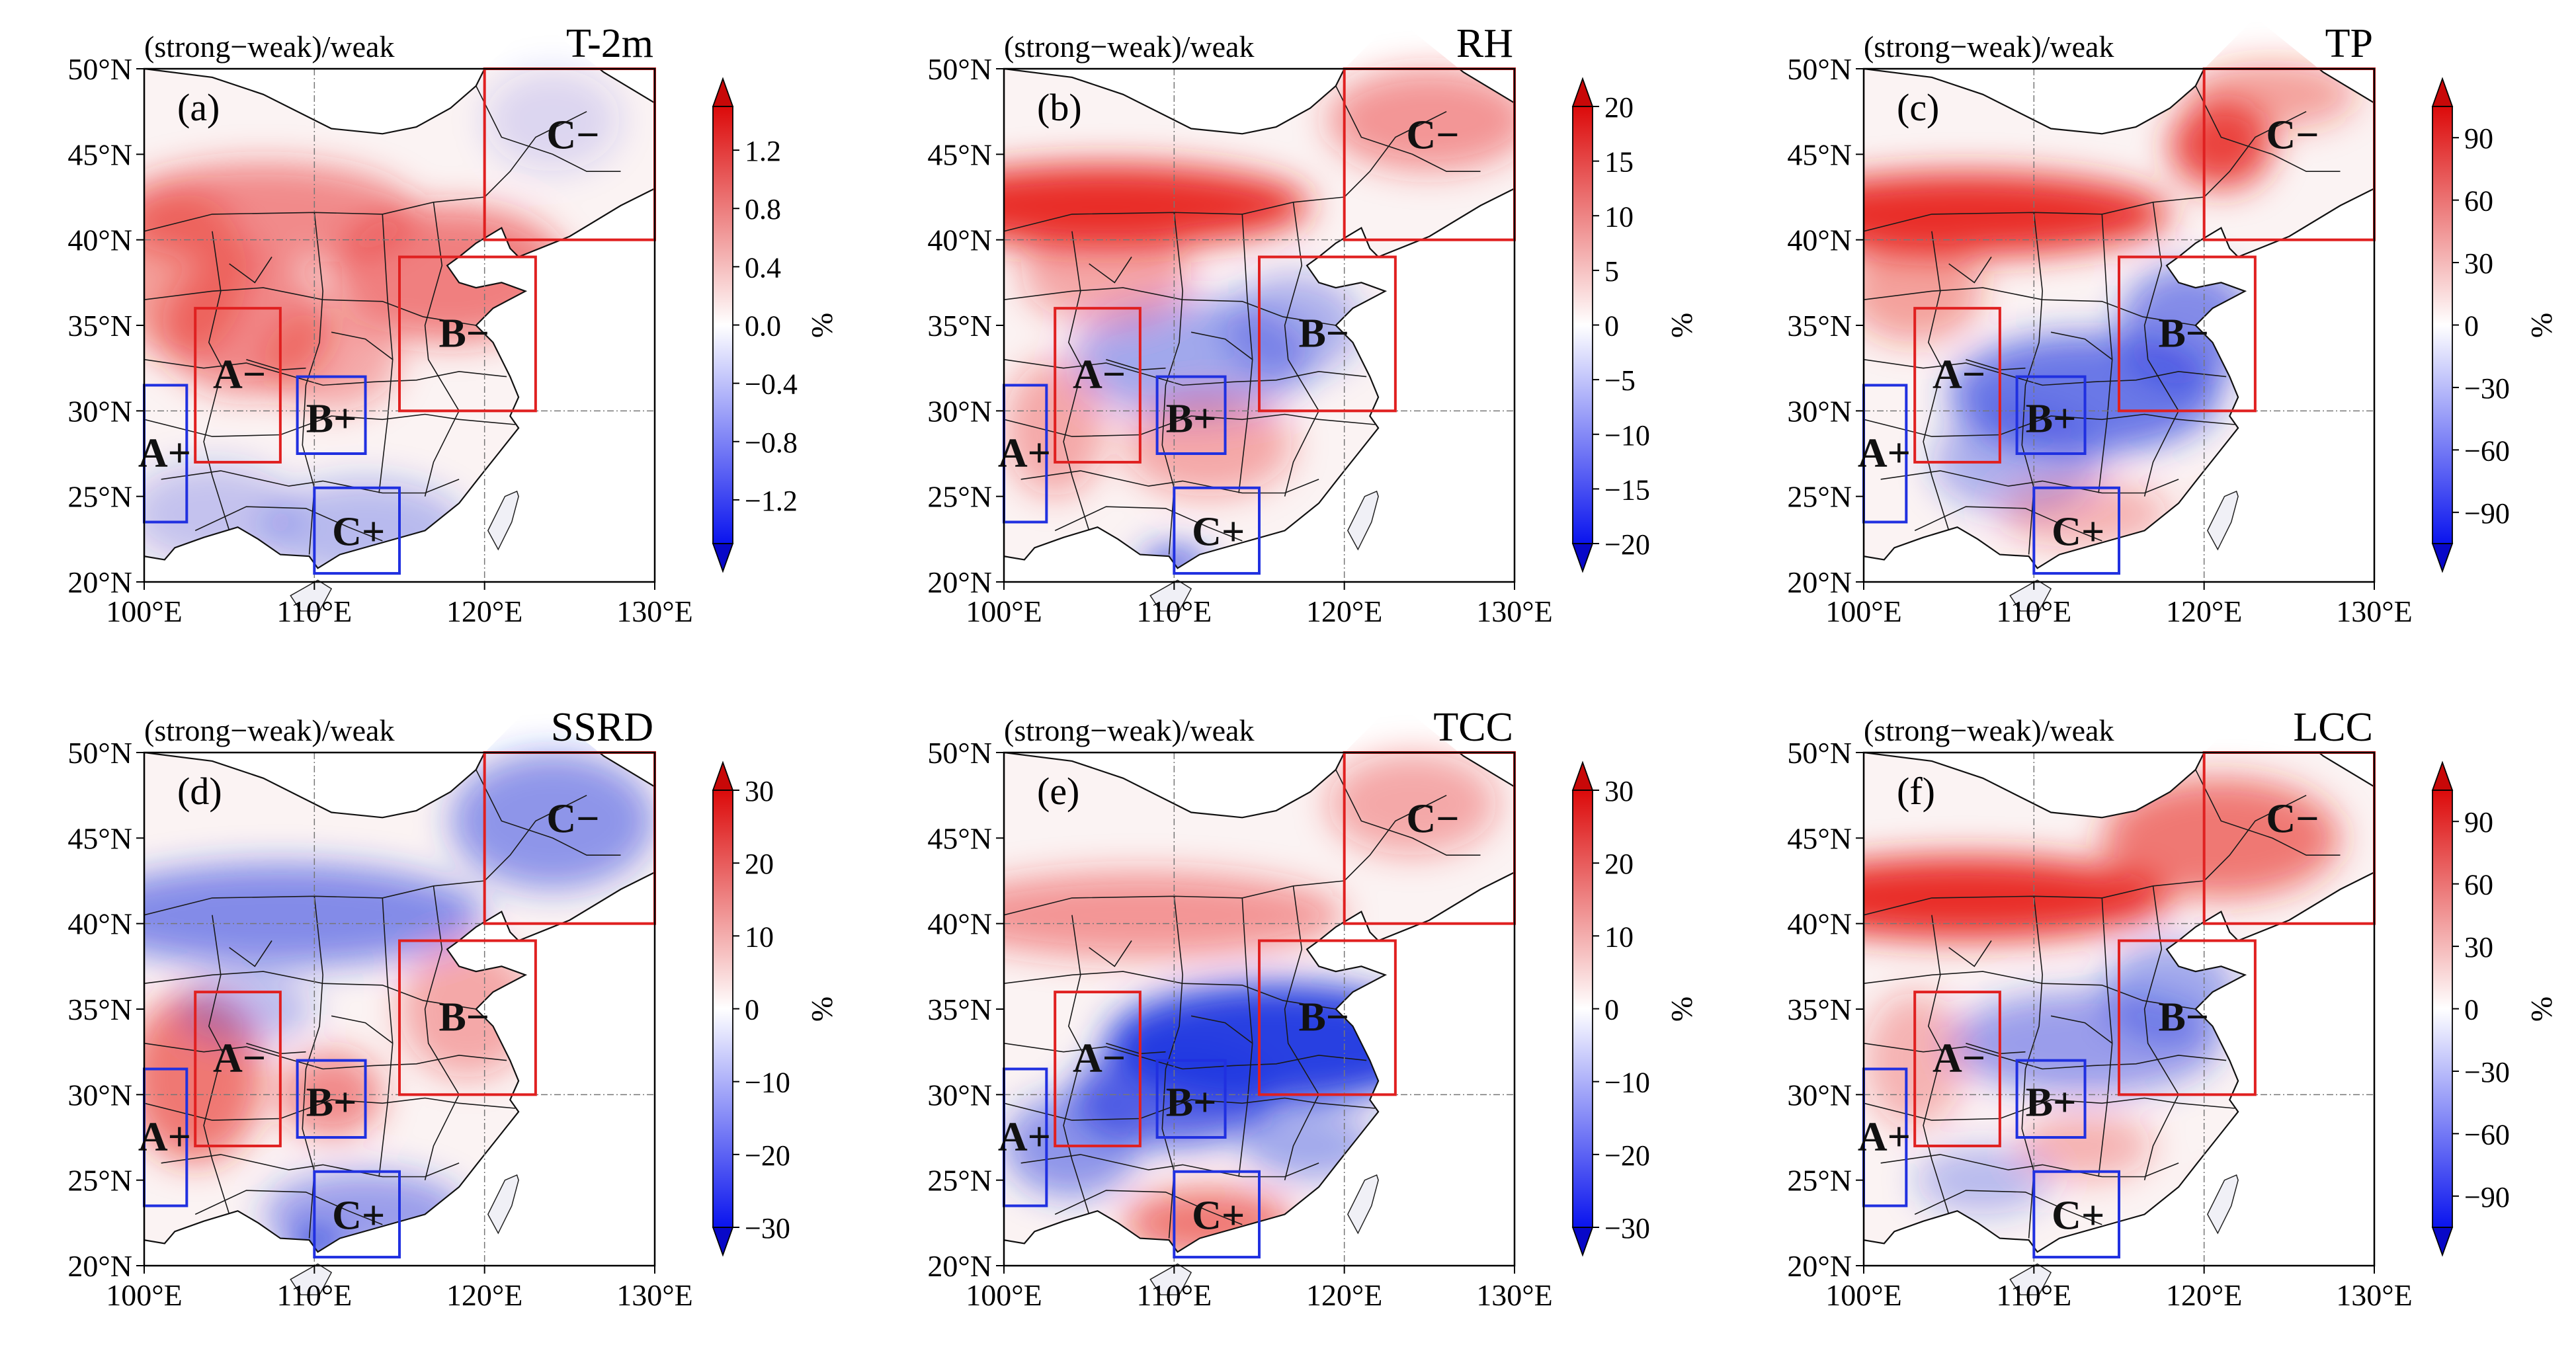 This screenshot has width=2576, height=1349. Describe the element at coordinates (1916, 791) in the screenshot. I see `panel-letter: (f)` at that location.